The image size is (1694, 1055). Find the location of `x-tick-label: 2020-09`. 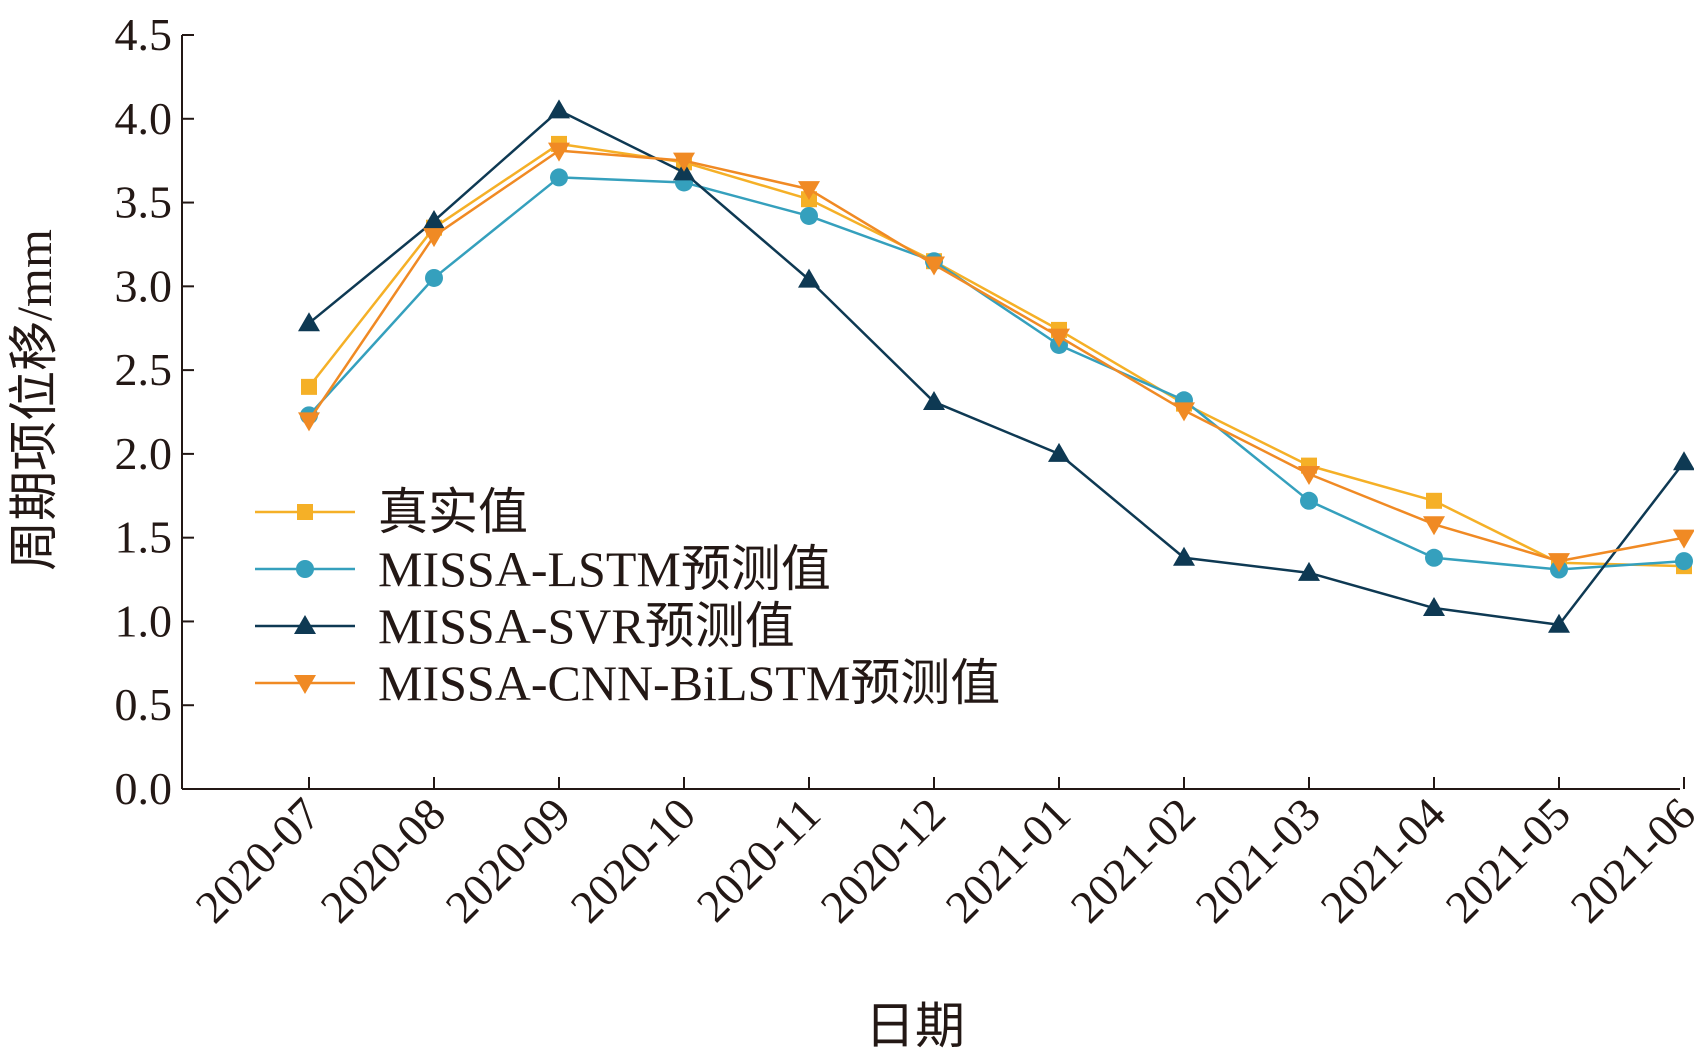

x-tick-label: 2020-09 is located at coordinates (508, 860).